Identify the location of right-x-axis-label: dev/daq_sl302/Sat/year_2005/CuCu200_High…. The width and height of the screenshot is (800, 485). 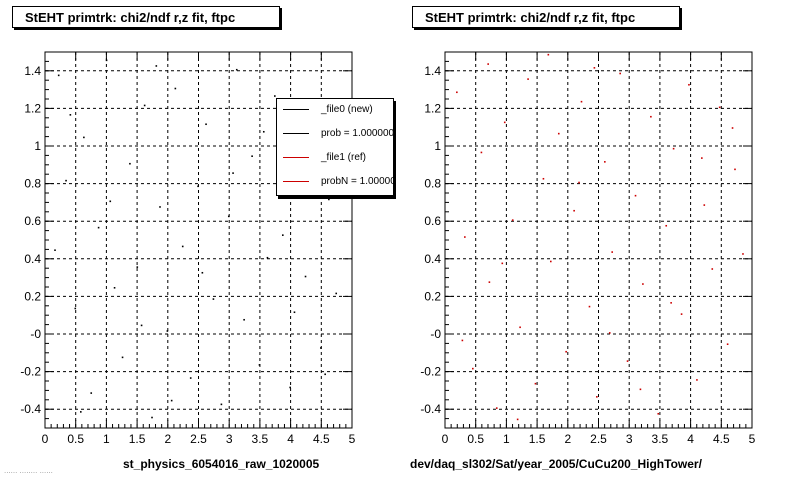
(556, 464).